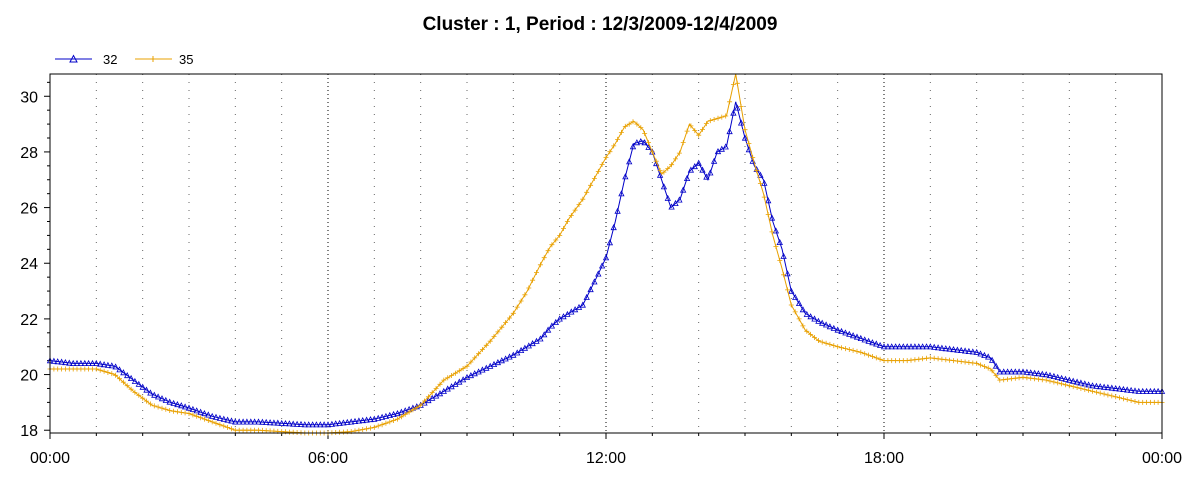 This screenshot has width=1200, height=480. I want to click on y-tick-label: 28, so click(29, 153).